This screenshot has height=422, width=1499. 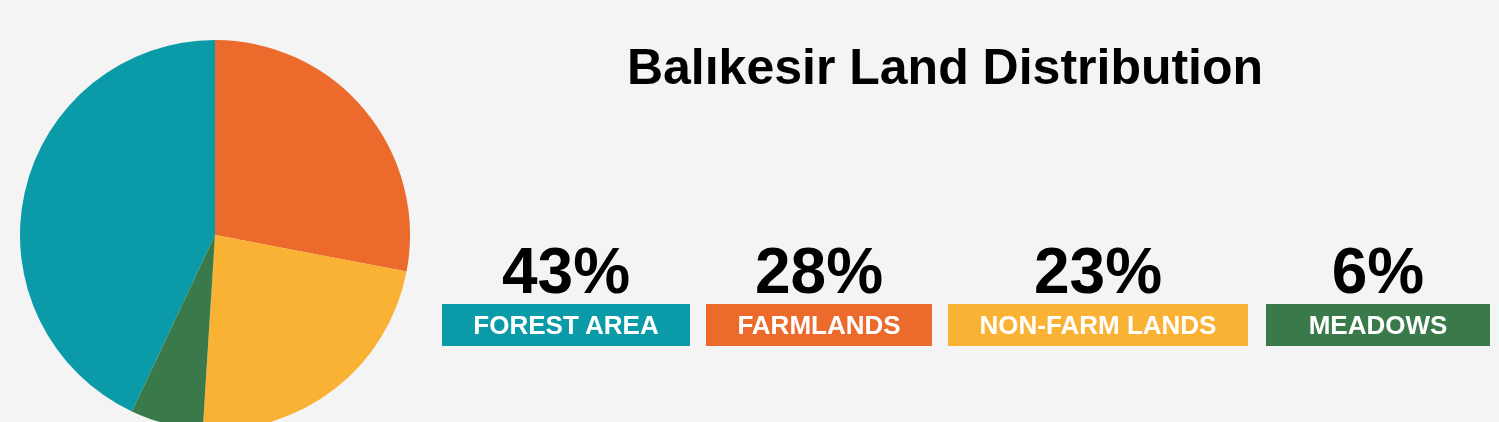 I want to click on legend-label: NON-FARM LANDS, so click(x=1098, y=325).